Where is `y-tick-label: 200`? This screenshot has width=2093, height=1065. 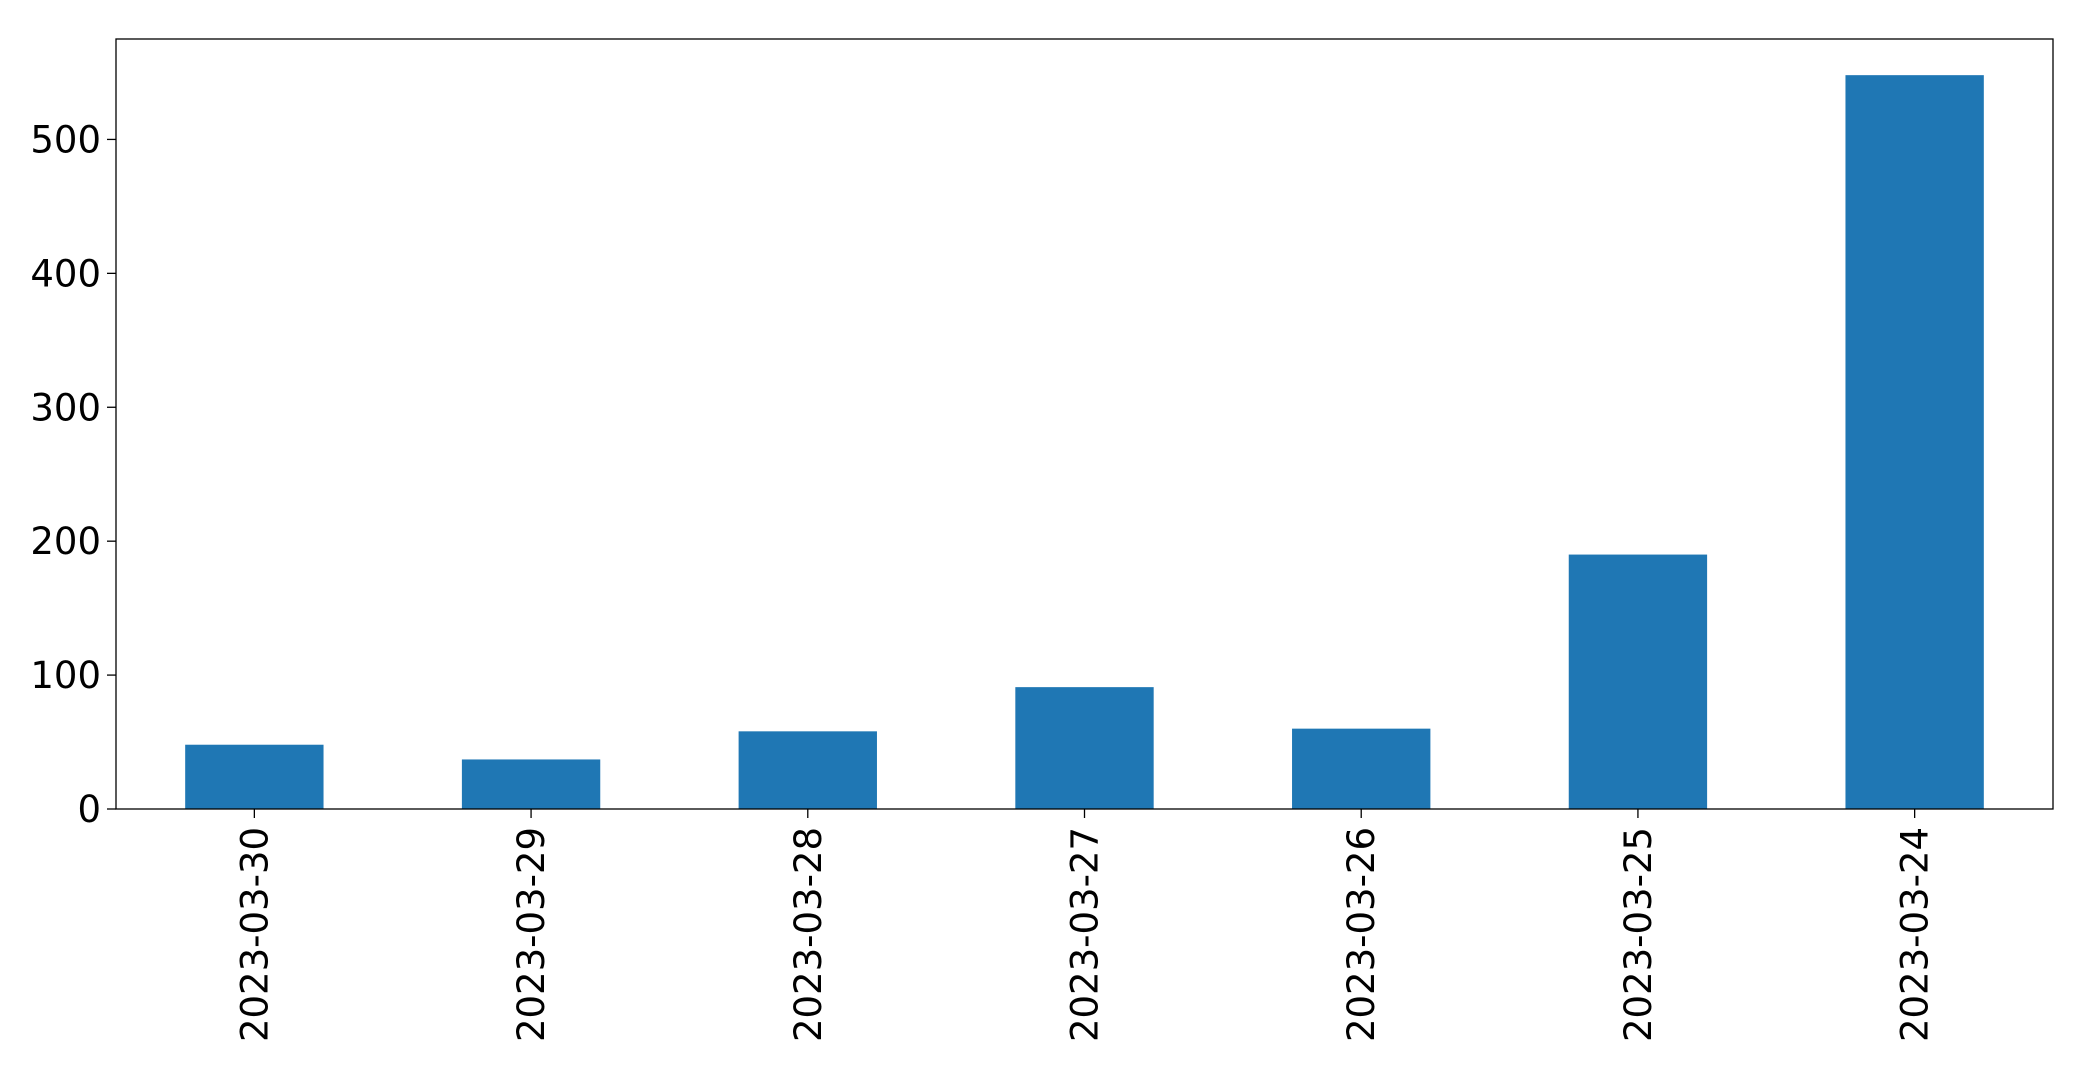
y-tick-label: 200 is located at coordinates (65, 541).